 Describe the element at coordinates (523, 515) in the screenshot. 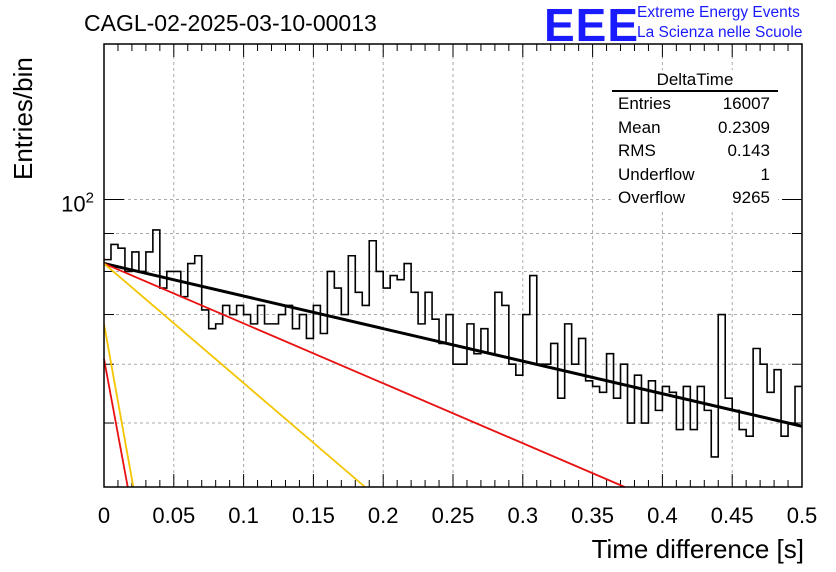

I see `x-tick-label: 0.3` at that location.